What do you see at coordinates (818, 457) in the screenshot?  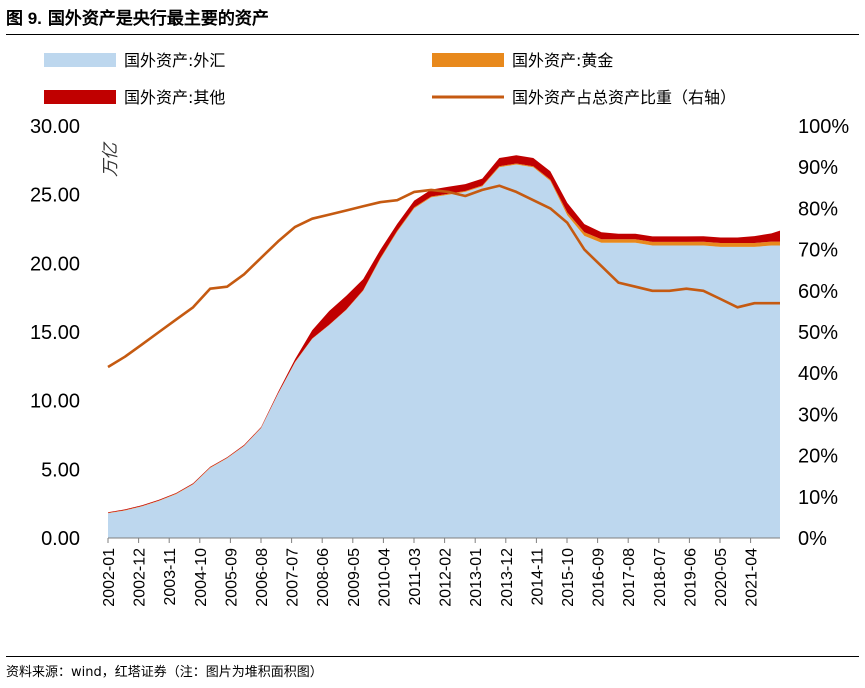 I see `y-tick-right: 20%` at bounding box center [818, 457].